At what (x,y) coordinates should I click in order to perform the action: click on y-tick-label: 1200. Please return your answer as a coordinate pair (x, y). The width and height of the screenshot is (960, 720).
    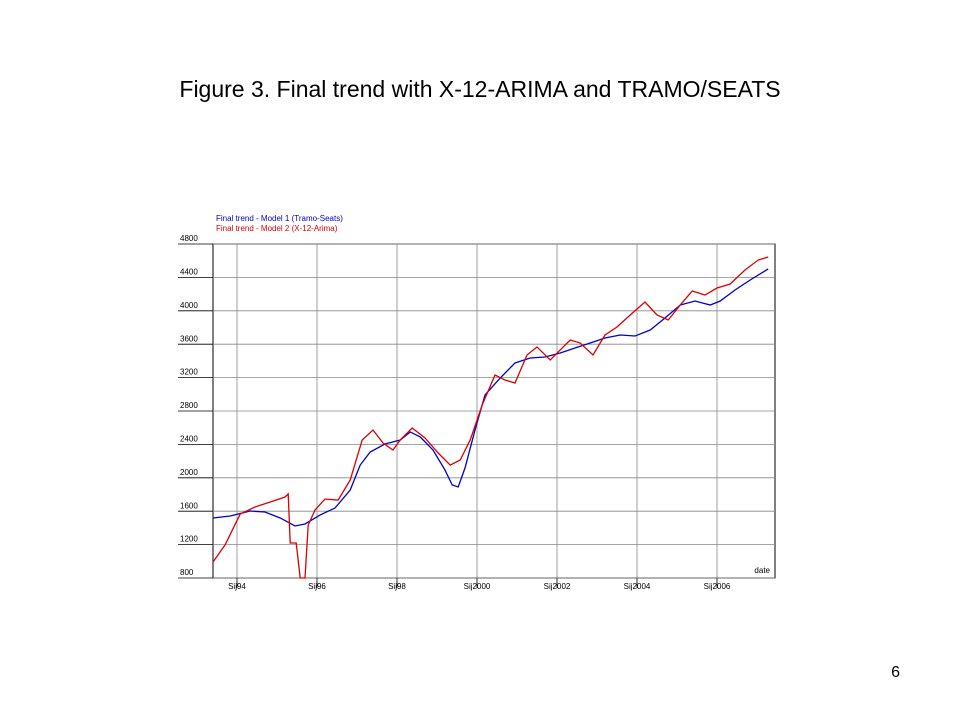
    Looking at the image, I should click on (189, 539).